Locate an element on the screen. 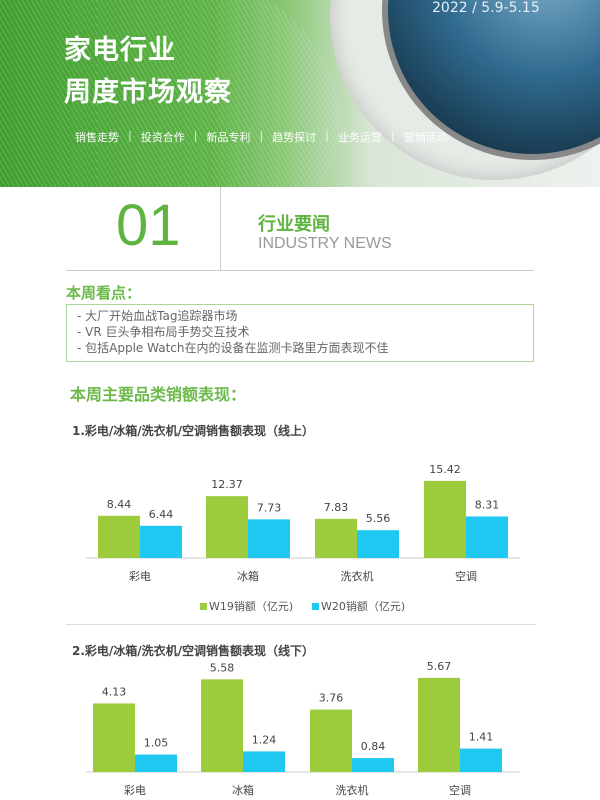 This screenshot has height=800, width=600. data-label: 7.73 is located at coordinates (269, 507).